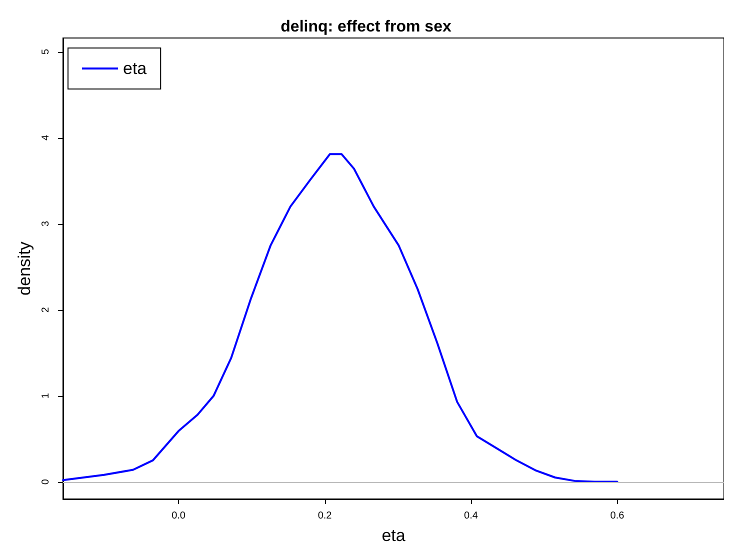  Describe the element at coordinates (46, 223) in the screenshot. I see `y-tick-label: 3` at that location.